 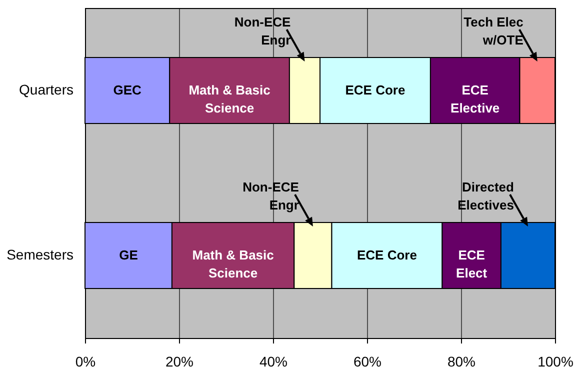 I want to click on x-tick-label: 40%, so click(x=273, y=362).